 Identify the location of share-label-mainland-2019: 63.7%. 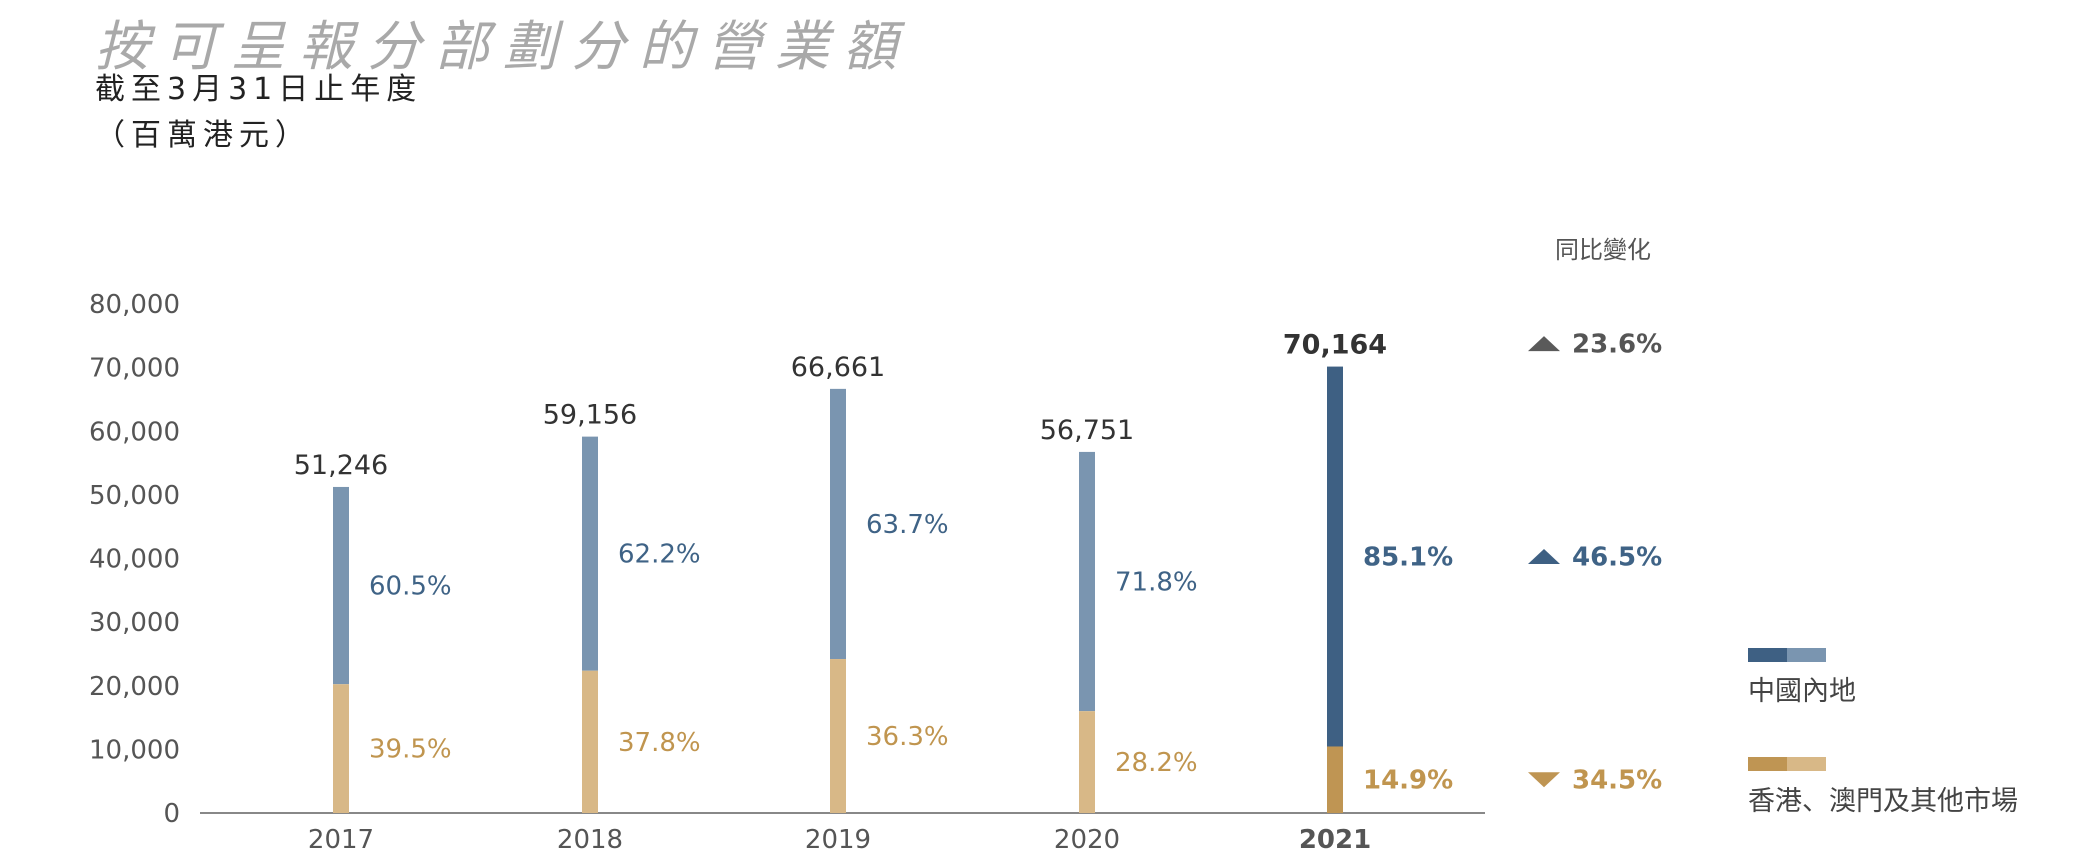
(907, 525).